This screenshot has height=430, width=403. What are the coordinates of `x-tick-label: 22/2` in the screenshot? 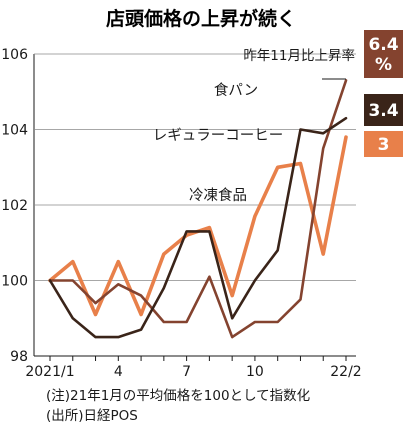 It's located at (345, 372).